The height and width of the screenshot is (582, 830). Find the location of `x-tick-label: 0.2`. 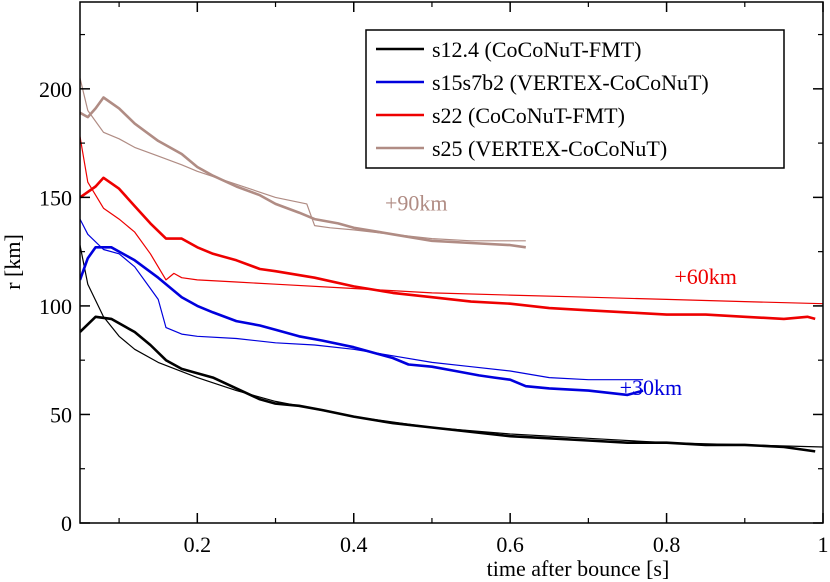

x-tick-label: 0.2 is located at coordinates (198, 544).